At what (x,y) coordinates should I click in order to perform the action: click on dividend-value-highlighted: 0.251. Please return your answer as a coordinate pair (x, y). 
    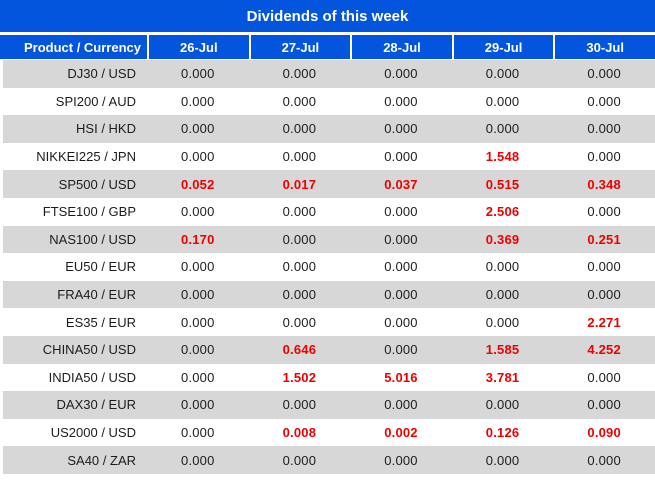
    Looking at the image, I should click on (604, 239).